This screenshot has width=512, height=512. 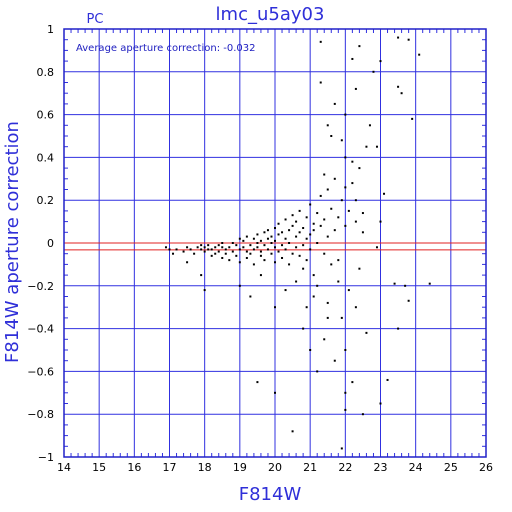 I want to click on y-tick-label: 0.6, so click(x=46, y=115).